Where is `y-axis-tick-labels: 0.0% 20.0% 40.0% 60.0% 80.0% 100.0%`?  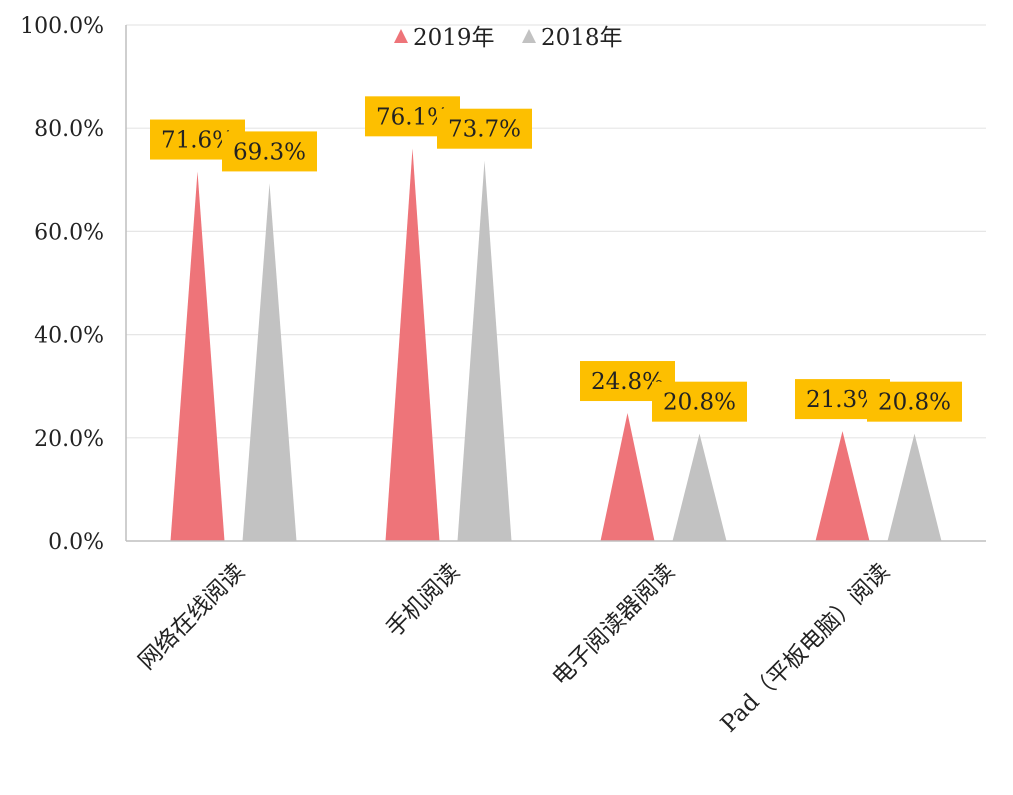
y-axis-tick-labels: 0.0% 20.0% 40.0% 60.0% 80.0% 100.0% is located at coordinates (62, 284).